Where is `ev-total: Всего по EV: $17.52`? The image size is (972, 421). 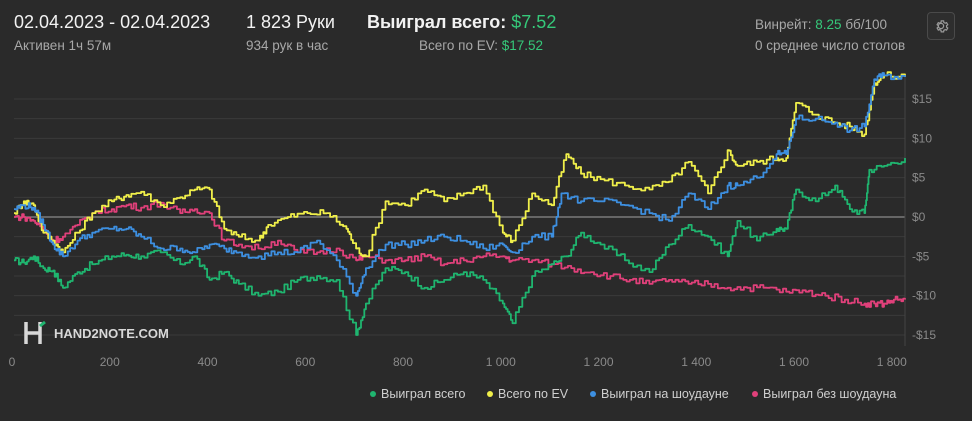
ev-total: Всего по EV: $17.52 is located at coordinates (481, 45).